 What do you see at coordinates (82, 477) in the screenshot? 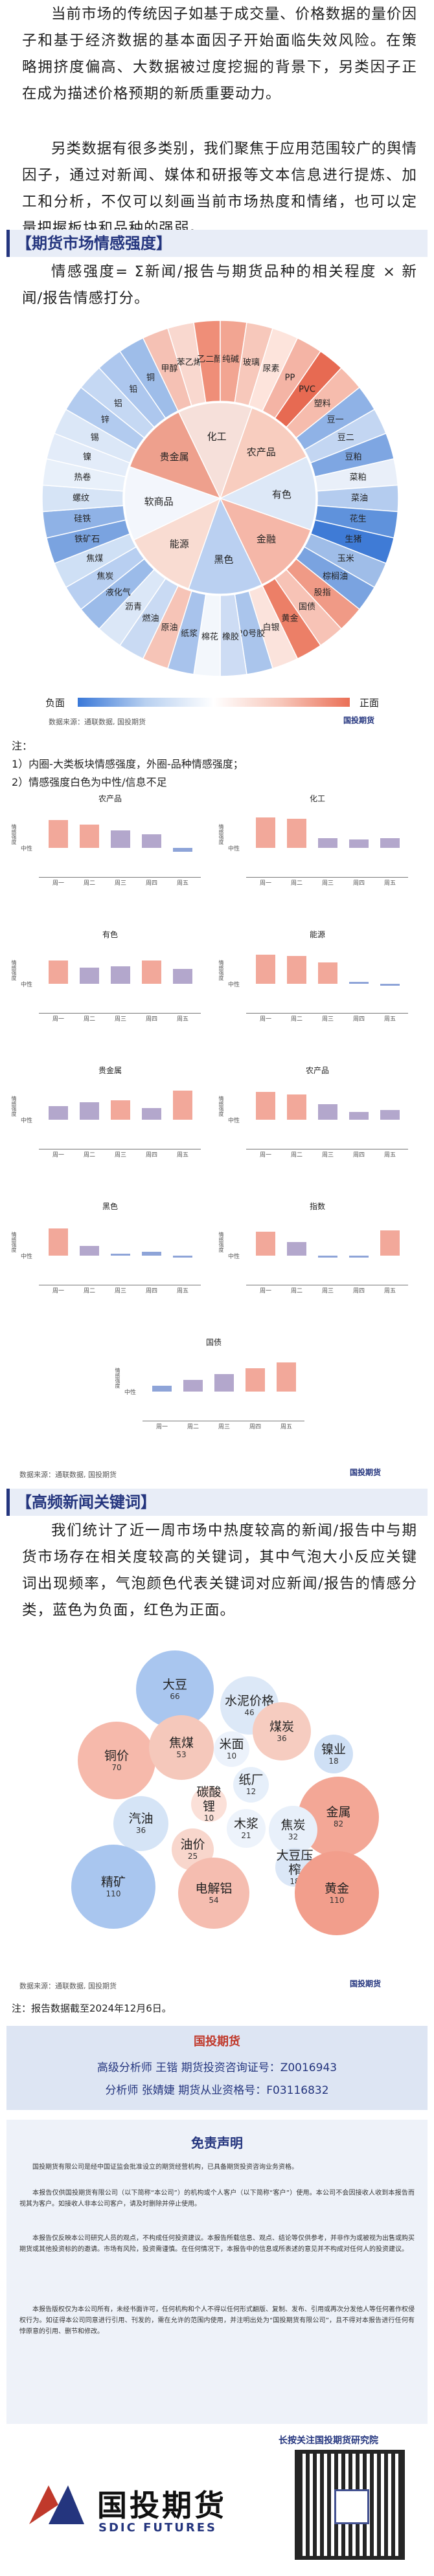
I see `donut-outer-label: 热卷` at bounding box center [82, 477].